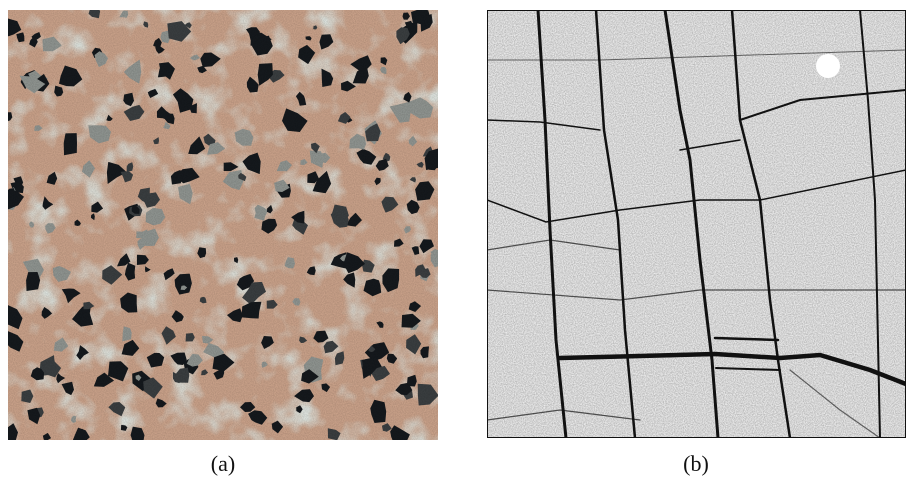 The width and height of the screenshot is (906, 480). Describe the element at coordinates (223, 463) in the screenshot. I see `caption-a: (a)` at that location.